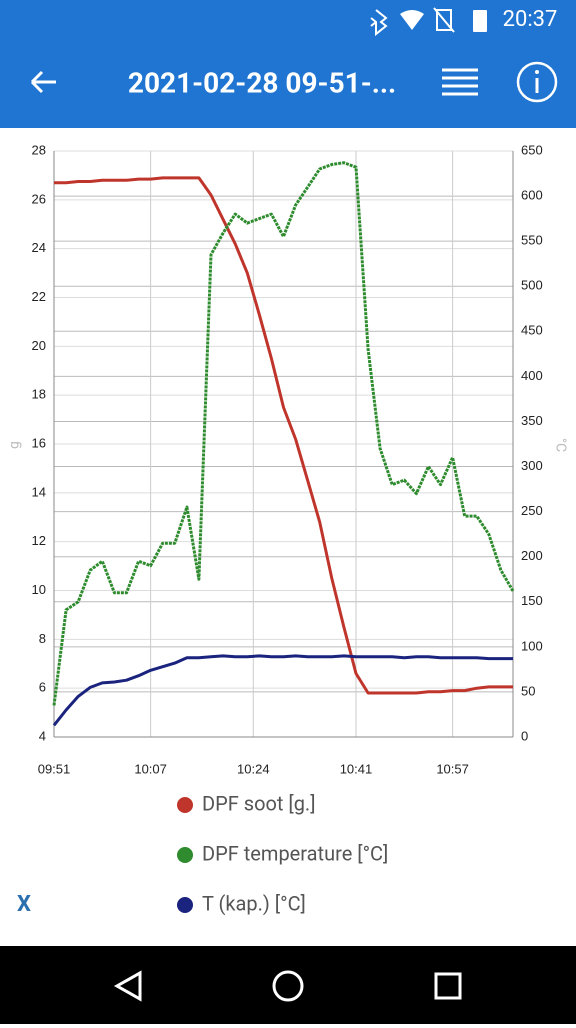  I want to click on y-tick-label: 10, so click(39, 589).